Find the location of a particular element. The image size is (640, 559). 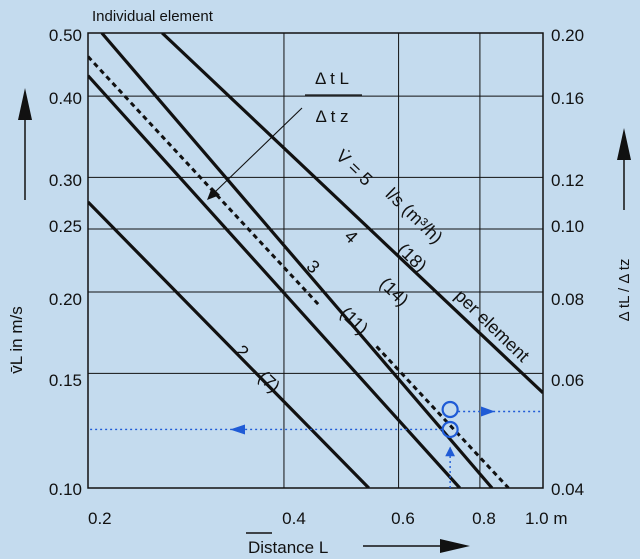

example-right-arrowhead is located at coordinates (488, 411).